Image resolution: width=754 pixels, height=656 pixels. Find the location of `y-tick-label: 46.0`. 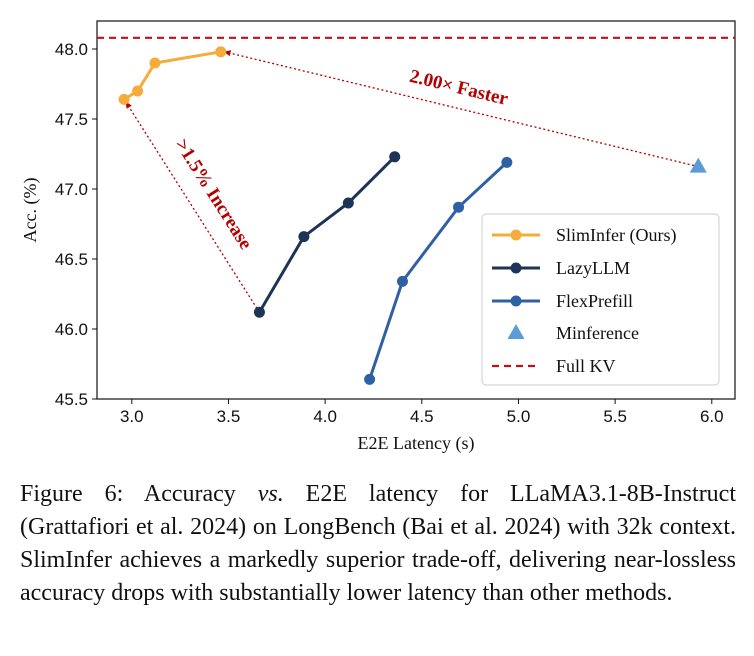

y-tick-label: 46.0 is located at coordinates (71, 329).